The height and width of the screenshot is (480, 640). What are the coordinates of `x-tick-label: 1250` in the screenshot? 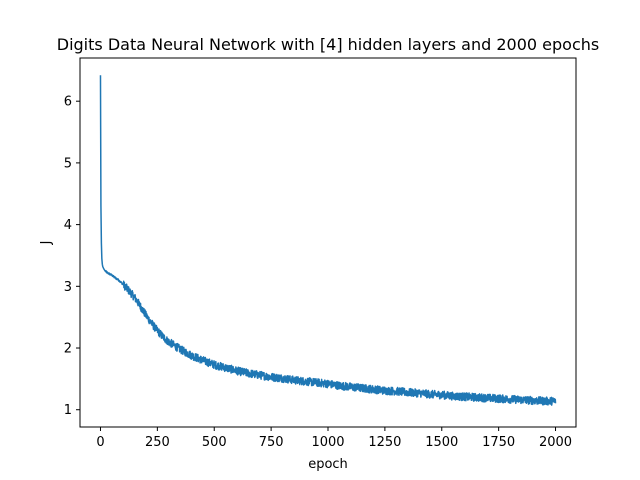 It's located at (384, 442).